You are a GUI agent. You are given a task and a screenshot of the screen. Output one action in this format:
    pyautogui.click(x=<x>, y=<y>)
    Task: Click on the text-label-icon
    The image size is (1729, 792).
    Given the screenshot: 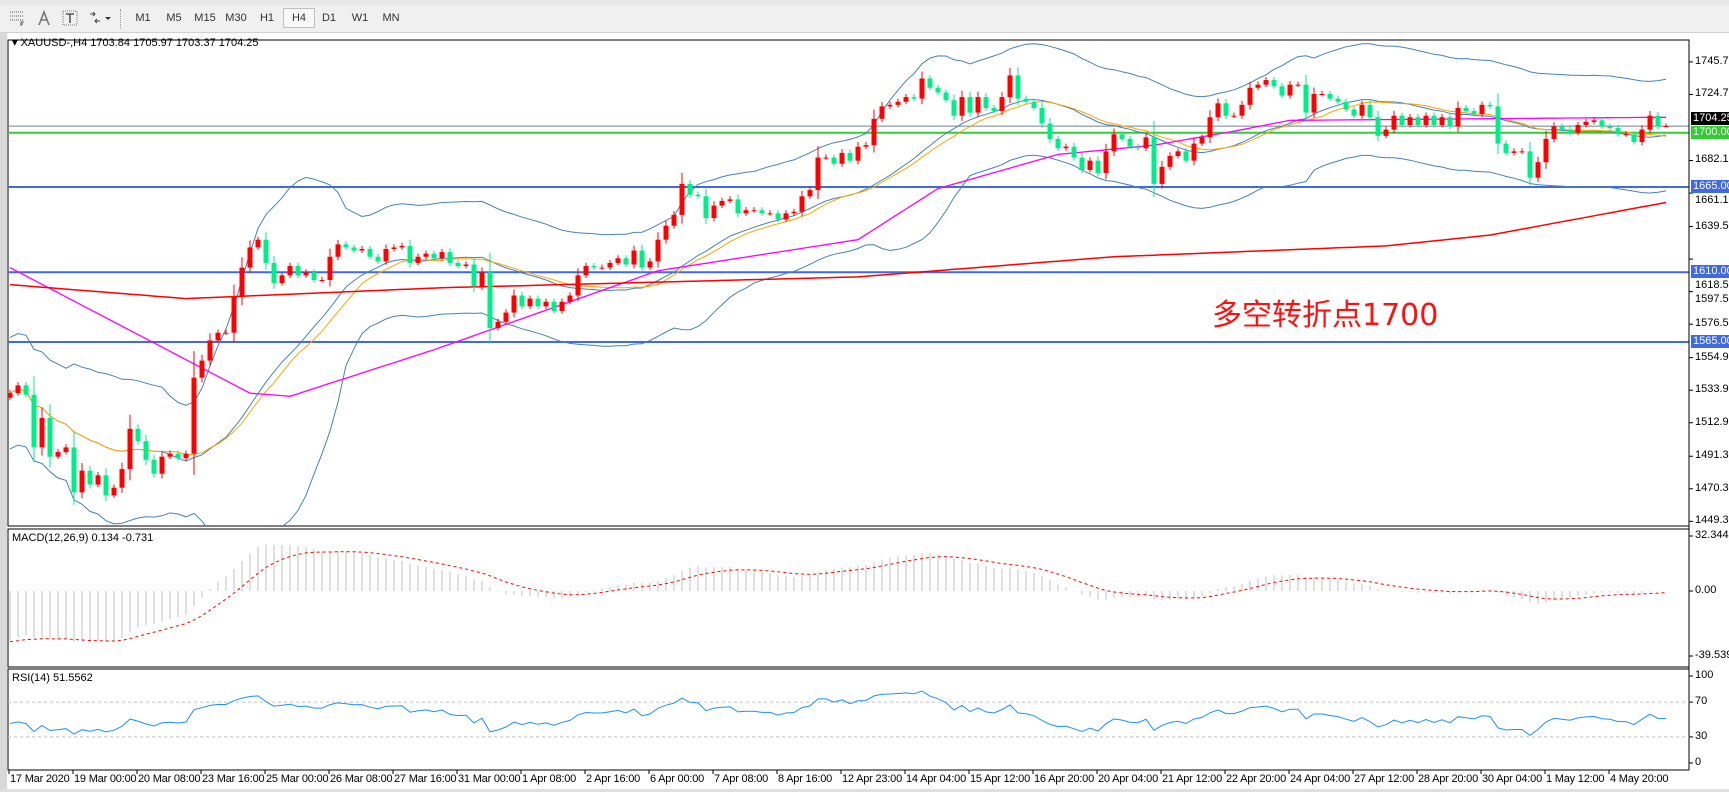 What is the action you would take?
    pyautogui.click(x=70, y=18)
    